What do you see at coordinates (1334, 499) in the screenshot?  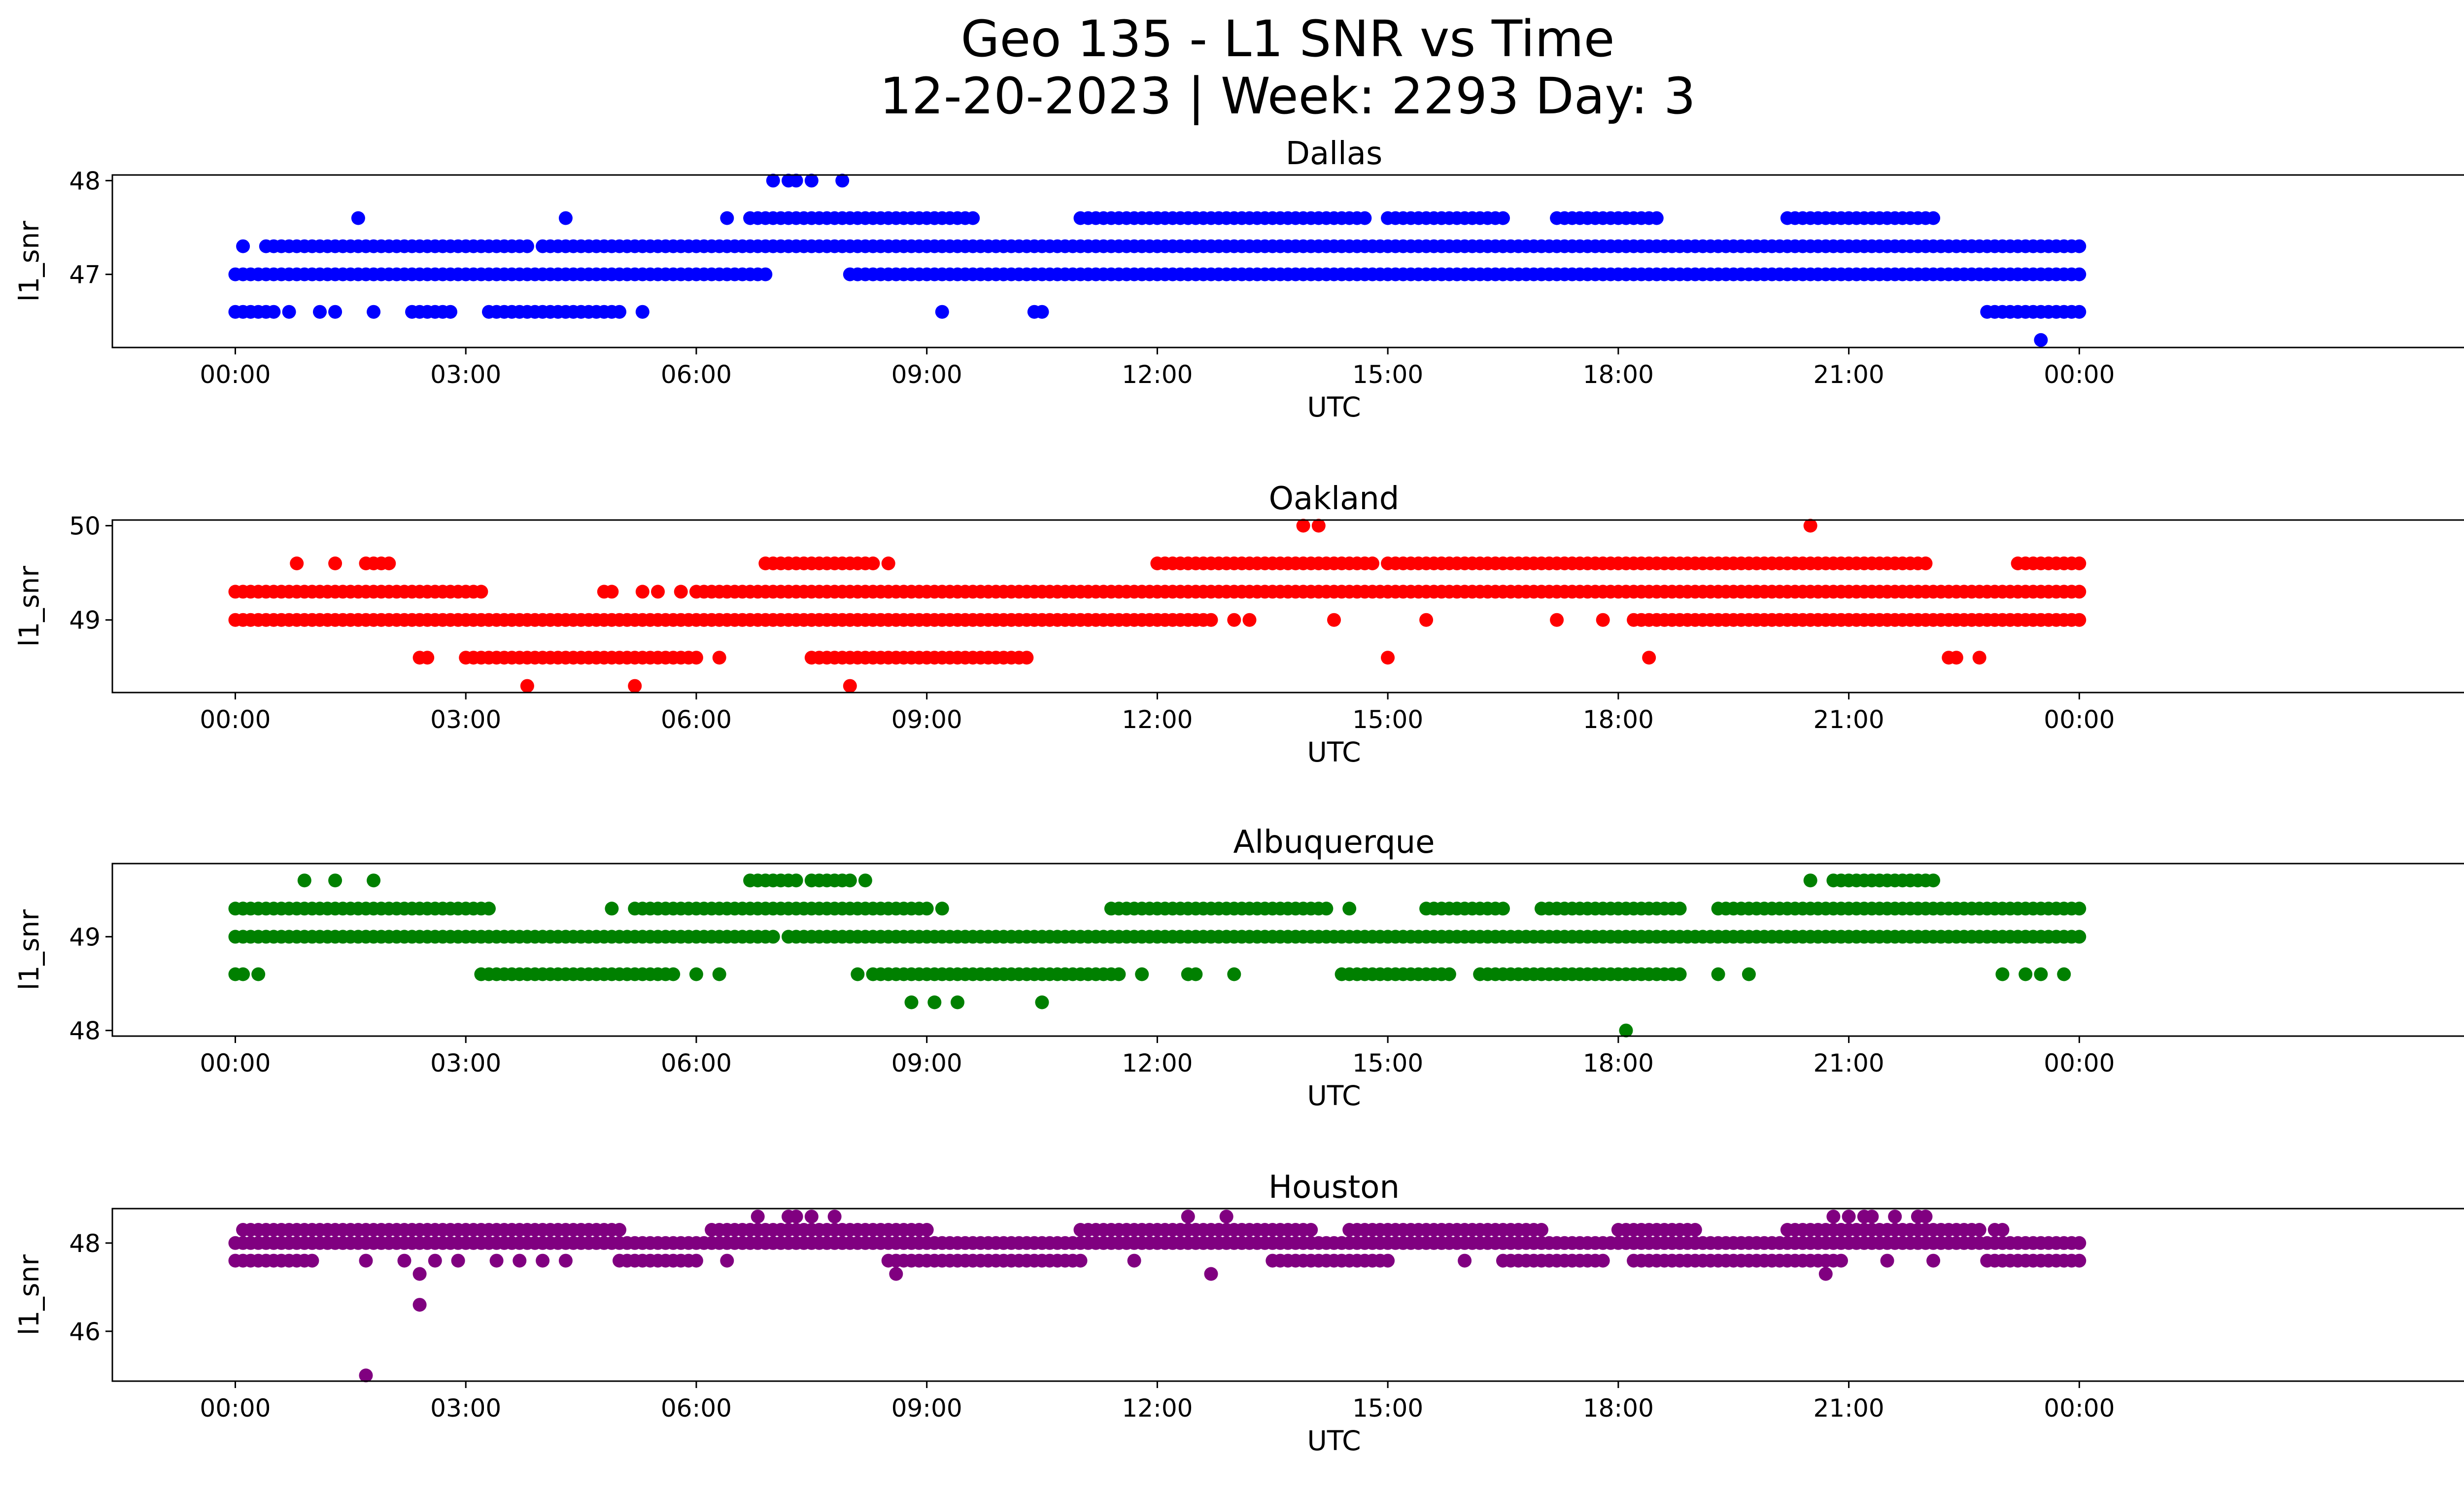 I see `subplot-title: Oakland` at bounding box center [1334, 499].